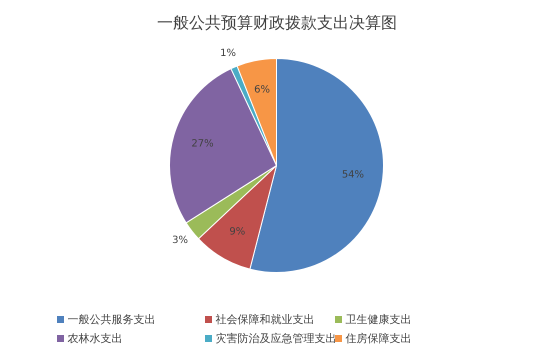  I want to click on data-label: 54%, so click(353, 175).